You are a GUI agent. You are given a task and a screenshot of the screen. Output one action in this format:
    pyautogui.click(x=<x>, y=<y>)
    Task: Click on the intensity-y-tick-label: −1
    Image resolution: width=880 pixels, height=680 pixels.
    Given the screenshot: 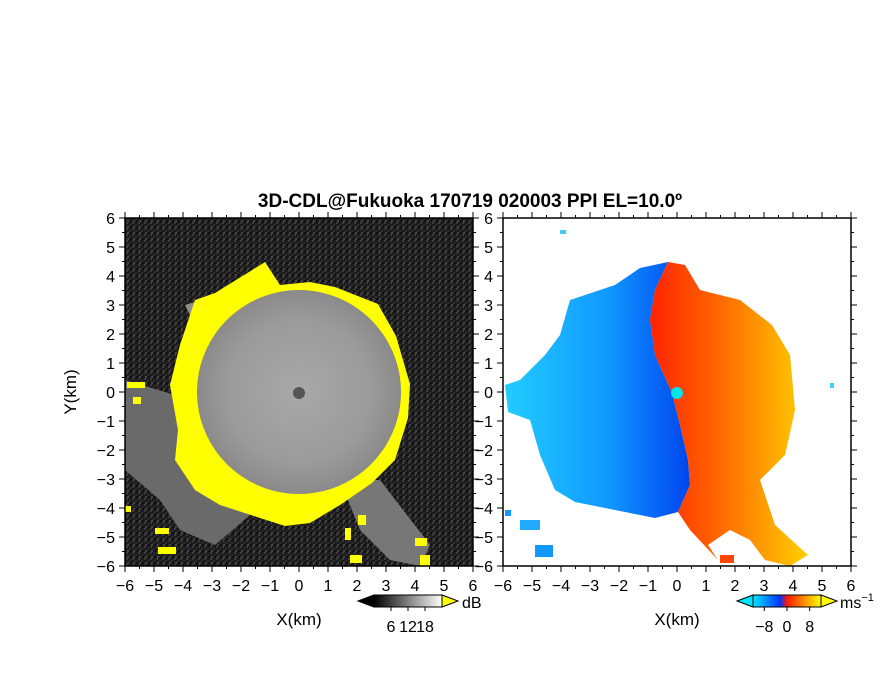 What is the action you would take?
    pyautogui.click(x=106, y=422)
    